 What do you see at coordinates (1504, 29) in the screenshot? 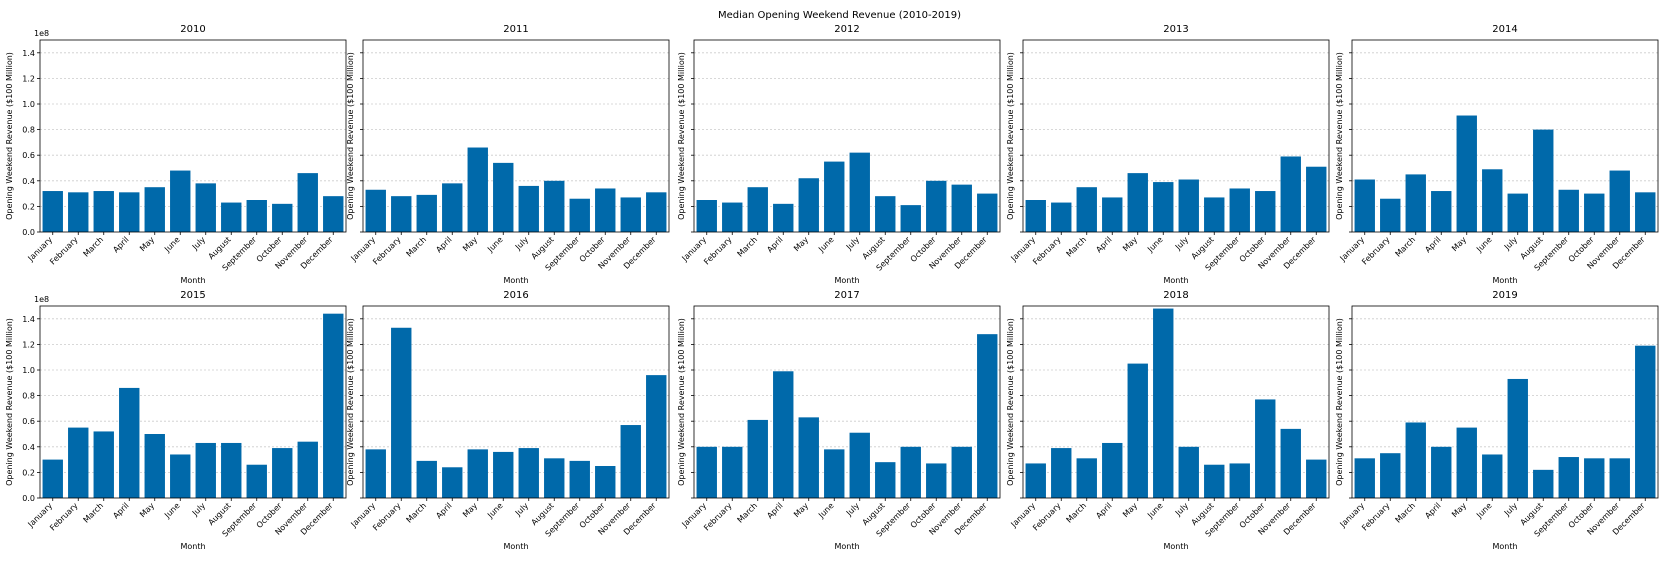
I see `subplot-title: 2014` at bounding box center [1504, 29].